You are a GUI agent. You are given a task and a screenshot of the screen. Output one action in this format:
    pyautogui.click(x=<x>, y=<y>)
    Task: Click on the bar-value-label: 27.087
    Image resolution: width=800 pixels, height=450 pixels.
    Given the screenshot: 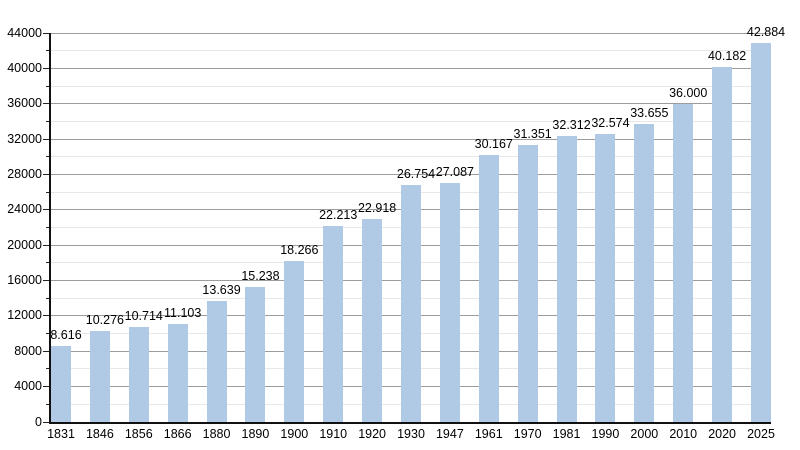 What is the action you would take?
    pyautogui.click(x=454, y=171)
    